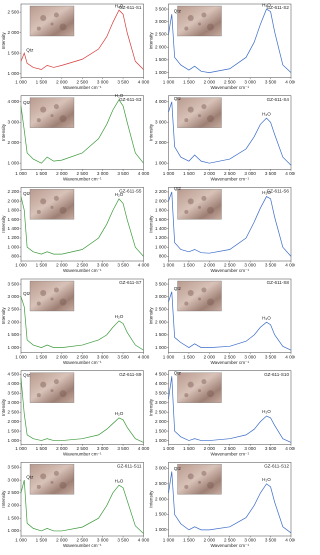 The height and width of the screenshot is (555, 320). I want to click on y-tick-label: 4 000, so click(14, 101).